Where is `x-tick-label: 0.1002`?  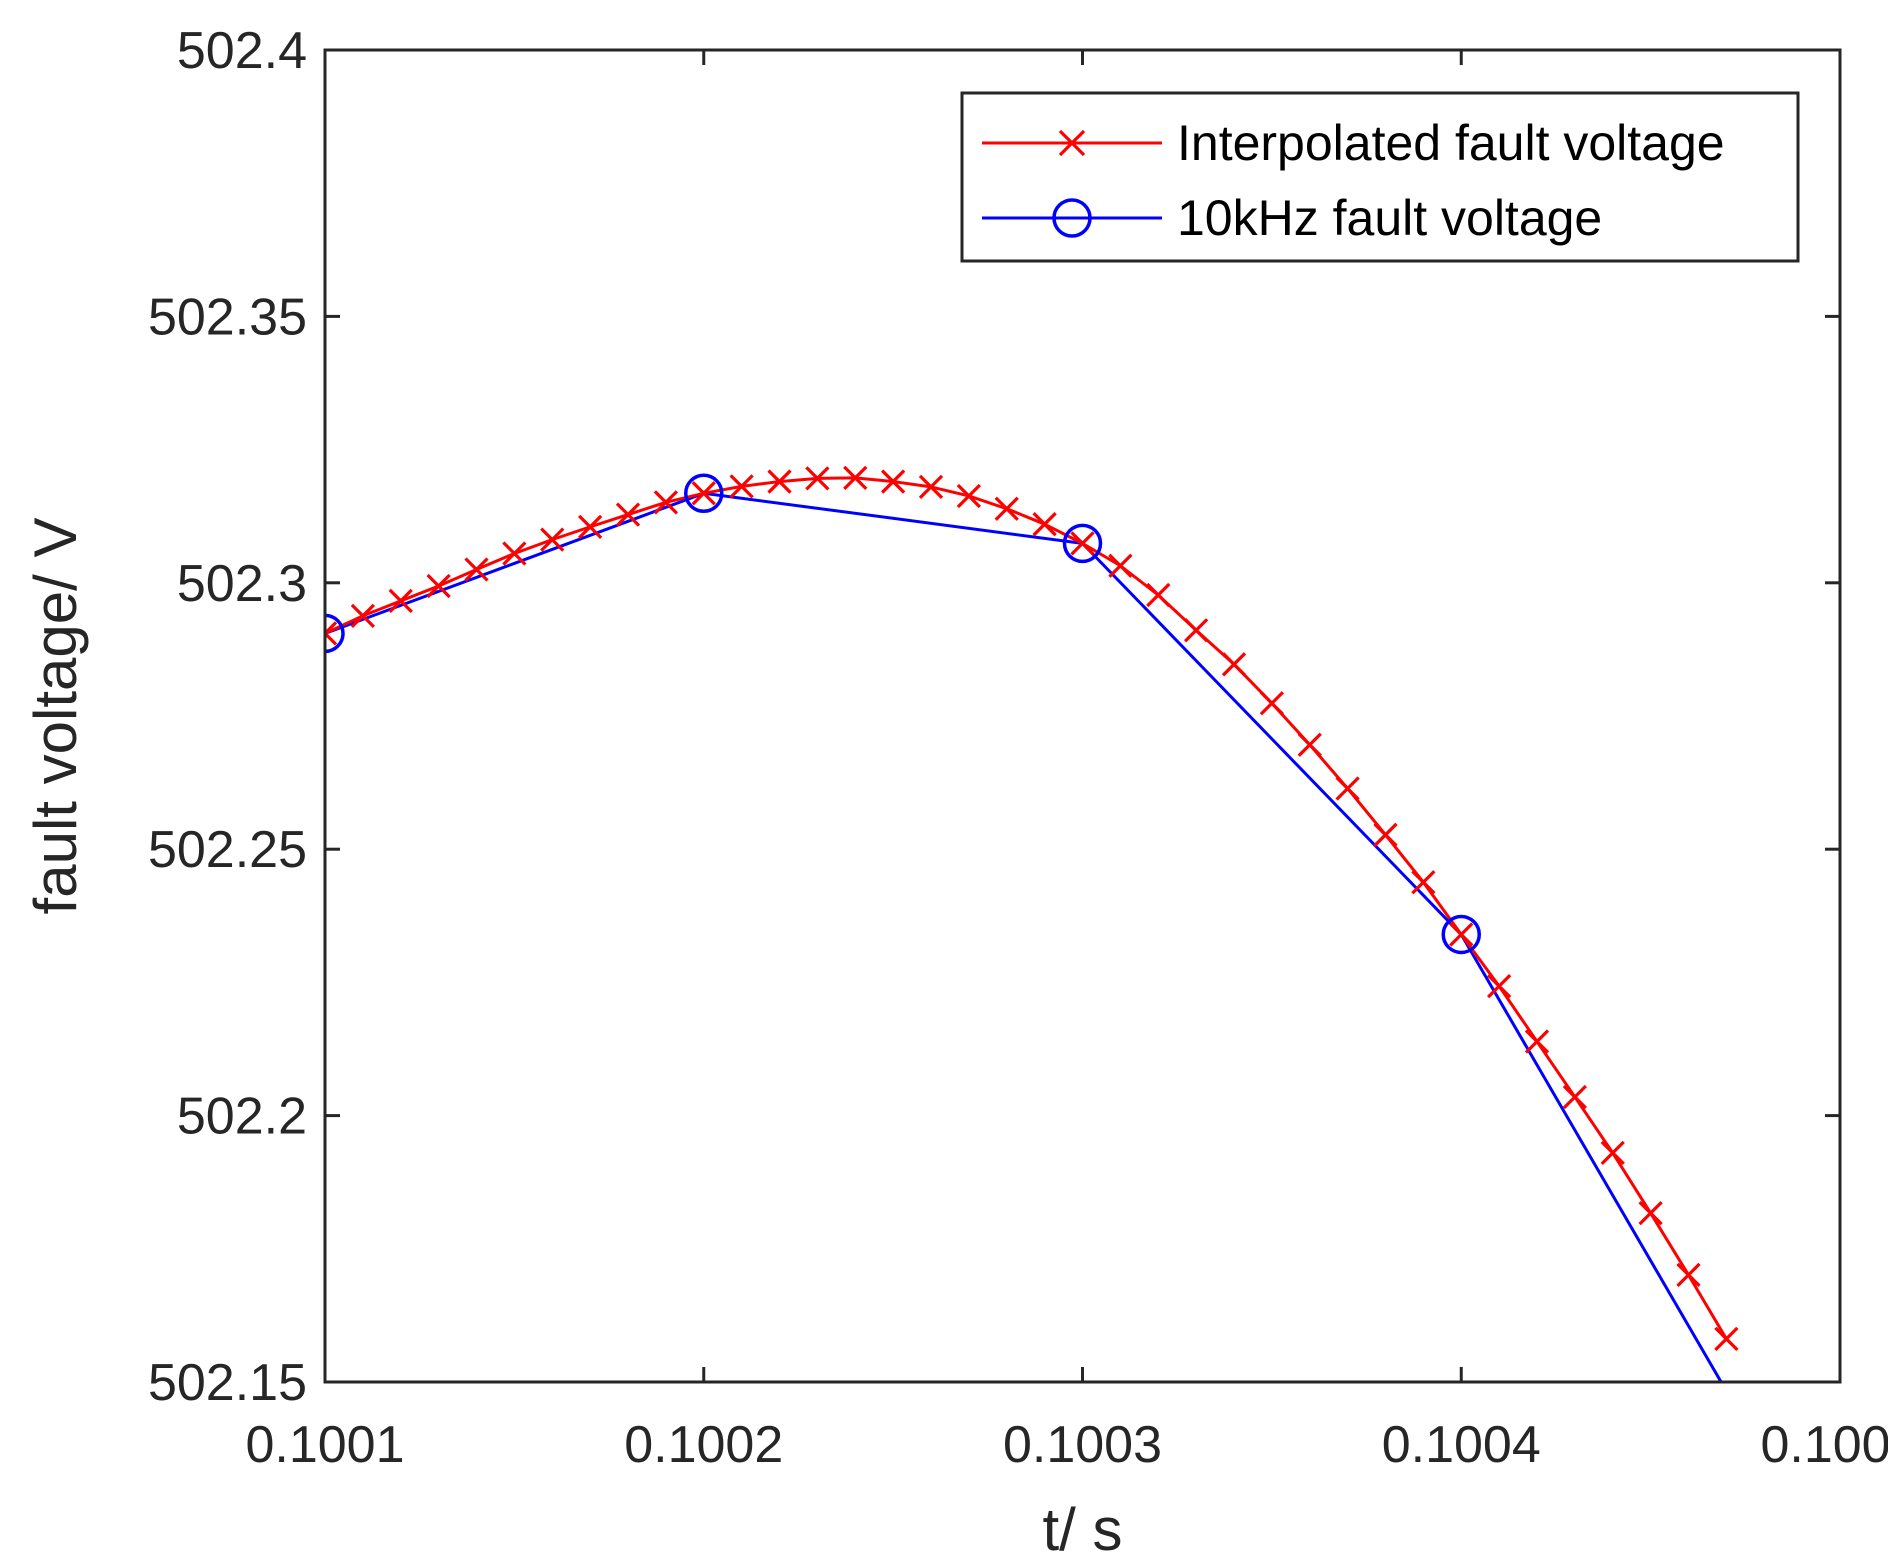
x-tick-label: 0.1002 is located at coordinates (703, 1445).